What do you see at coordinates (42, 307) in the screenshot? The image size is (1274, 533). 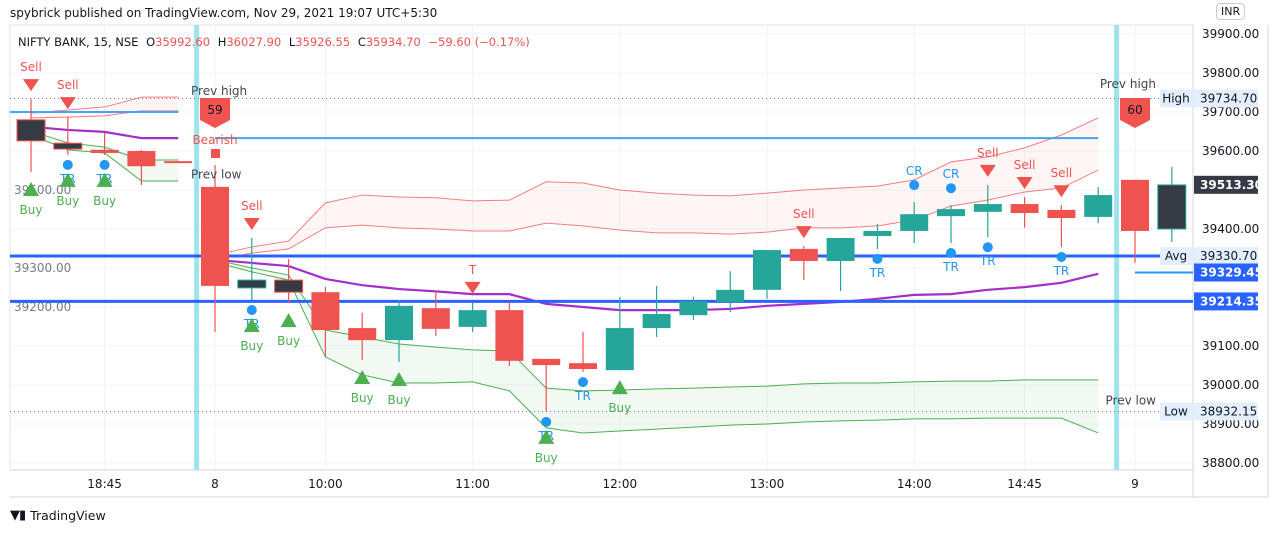 I see `y-tick-label: 39200.00` at bounding box center [42, 307].